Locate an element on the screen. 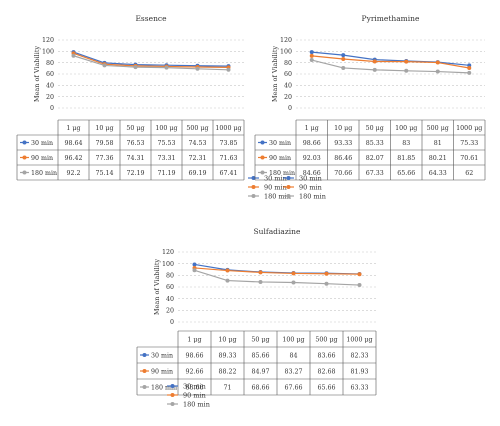 This screenshot has width=500, height=426. y-tick-label: 120 is located at coordinates (286, 40).